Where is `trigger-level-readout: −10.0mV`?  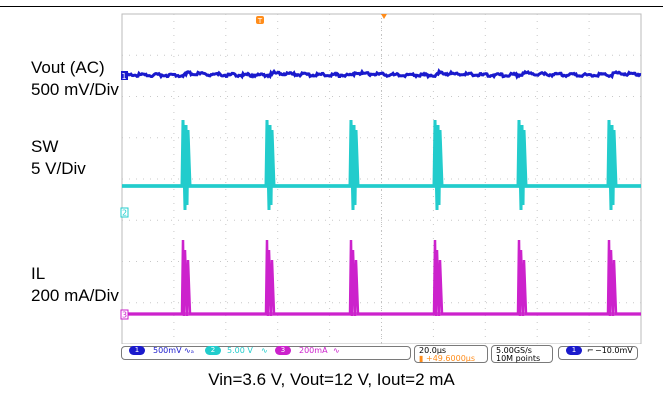
trigger-level-readout: −10.0mV is located at coordinates (614, 350).